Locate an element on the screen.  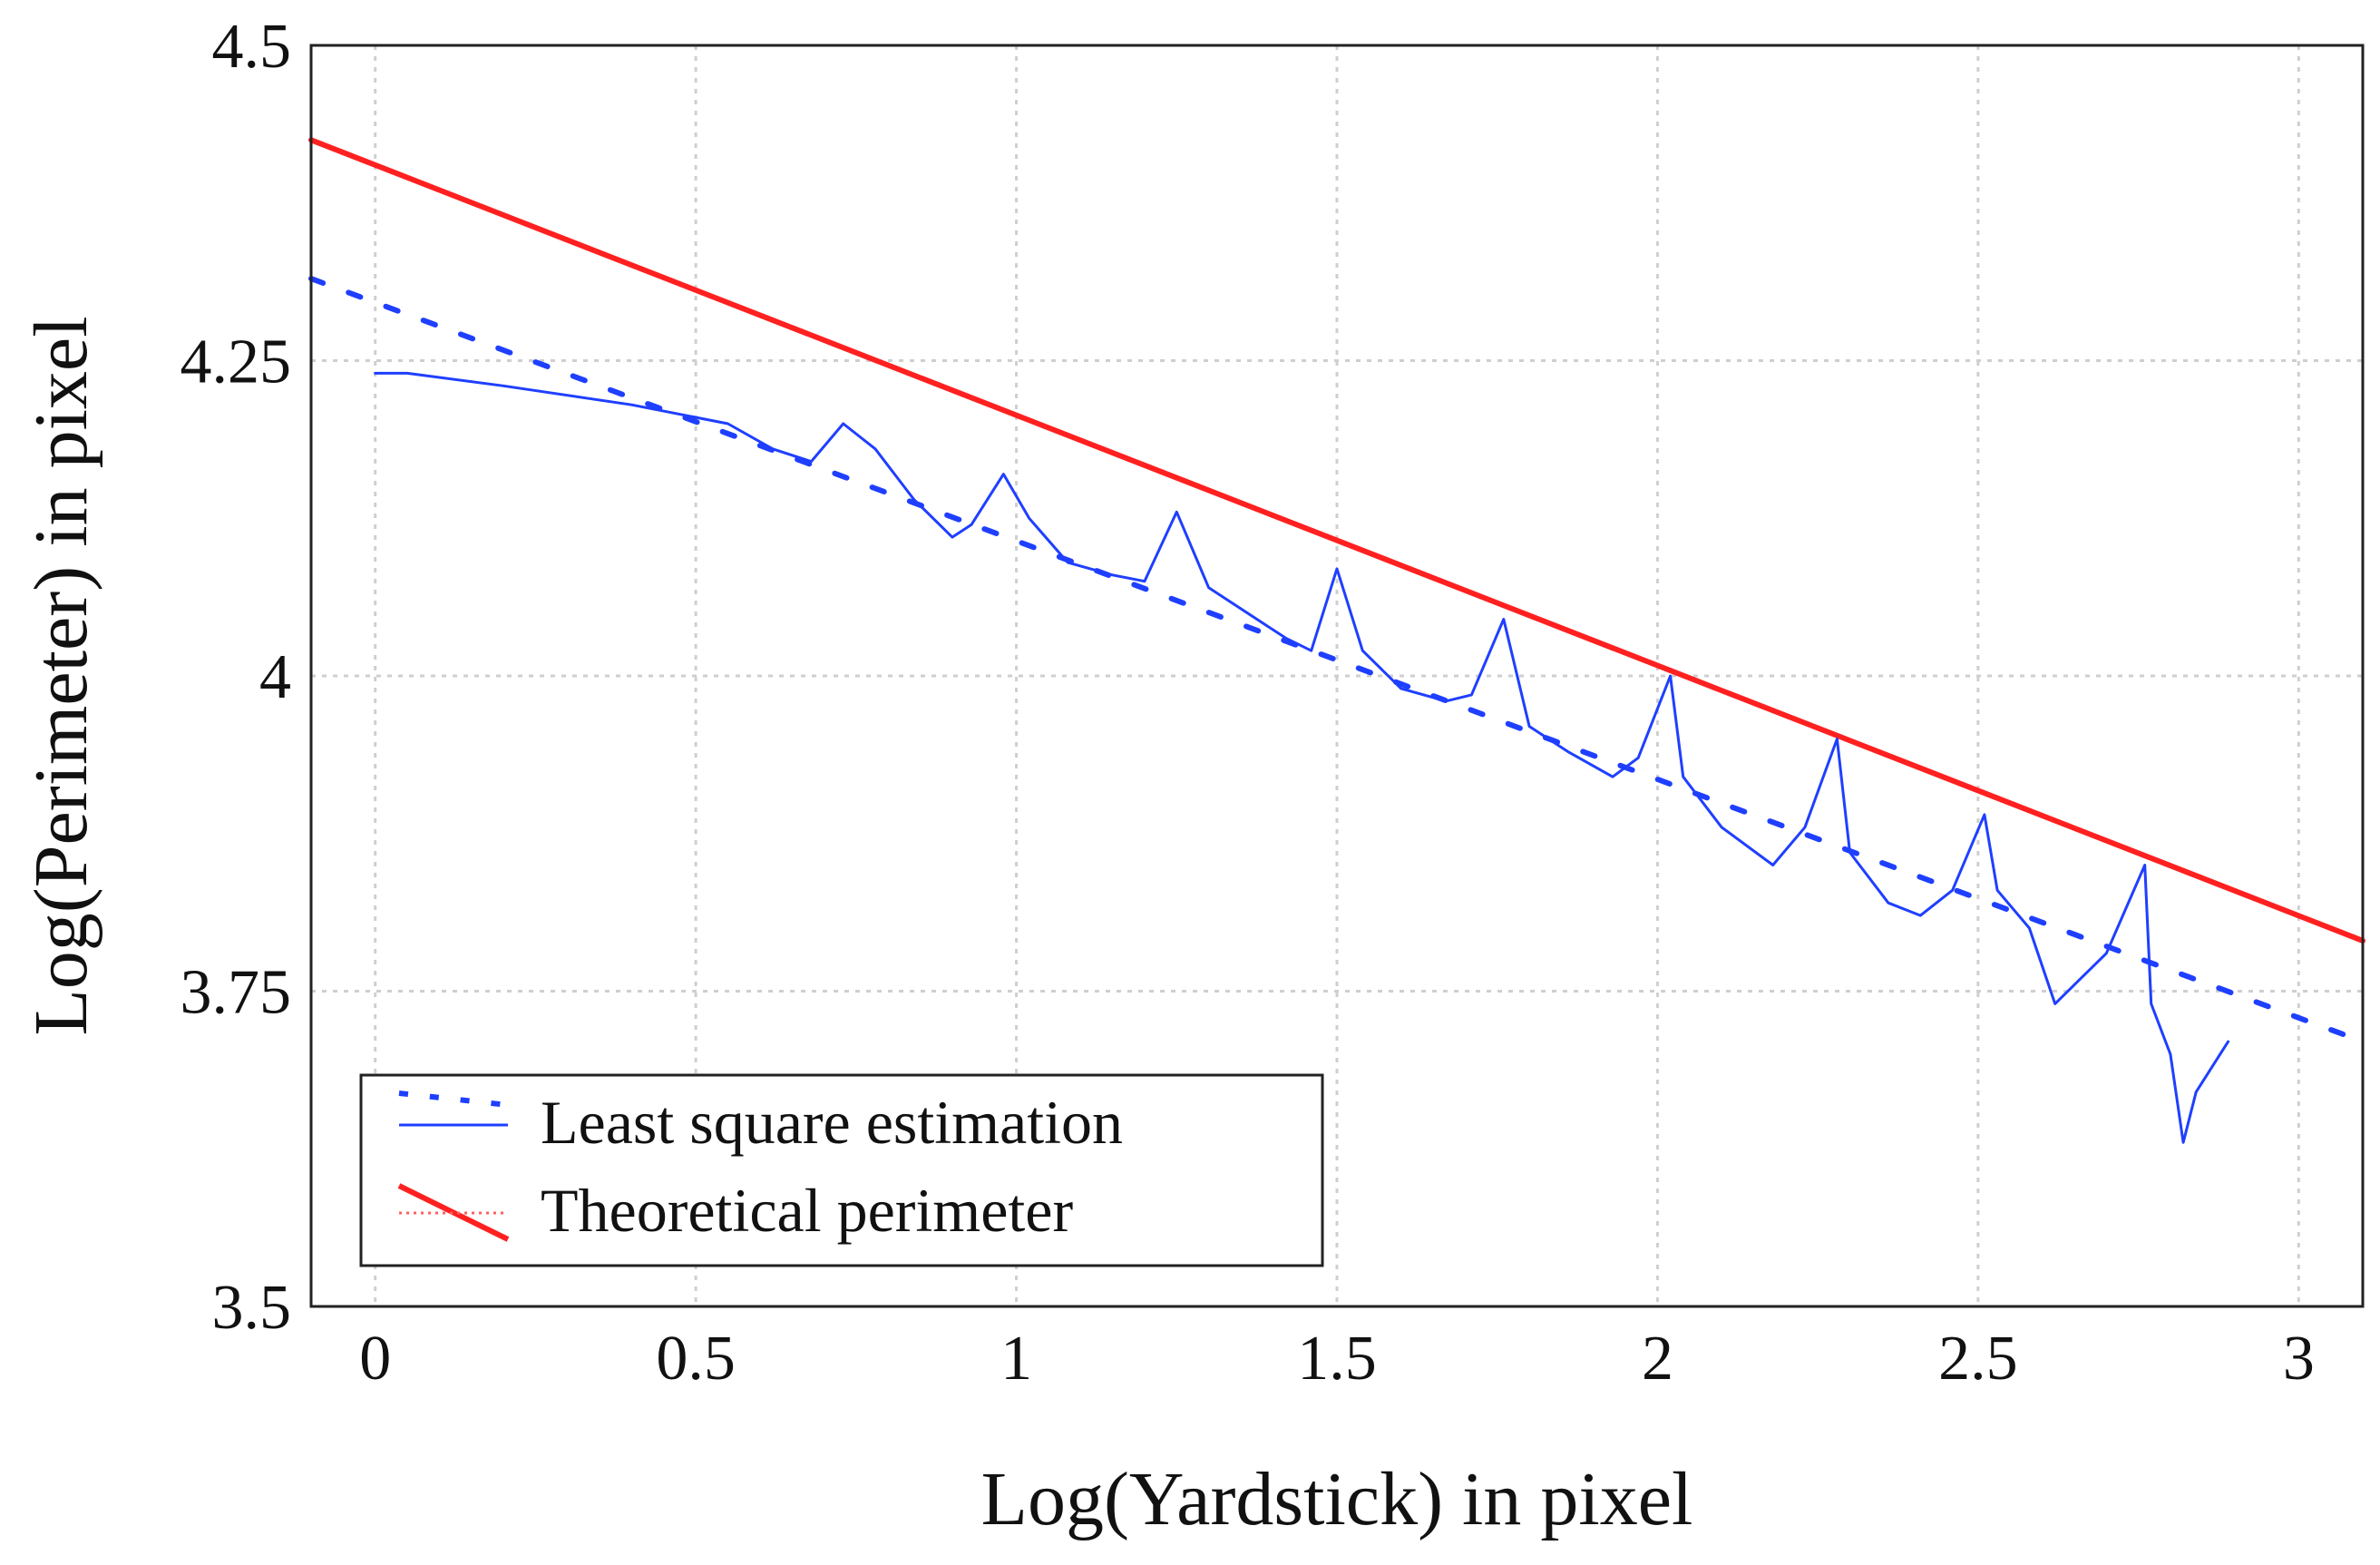
y-tick-label: 3.5 is located at coordinates (252, 1308).